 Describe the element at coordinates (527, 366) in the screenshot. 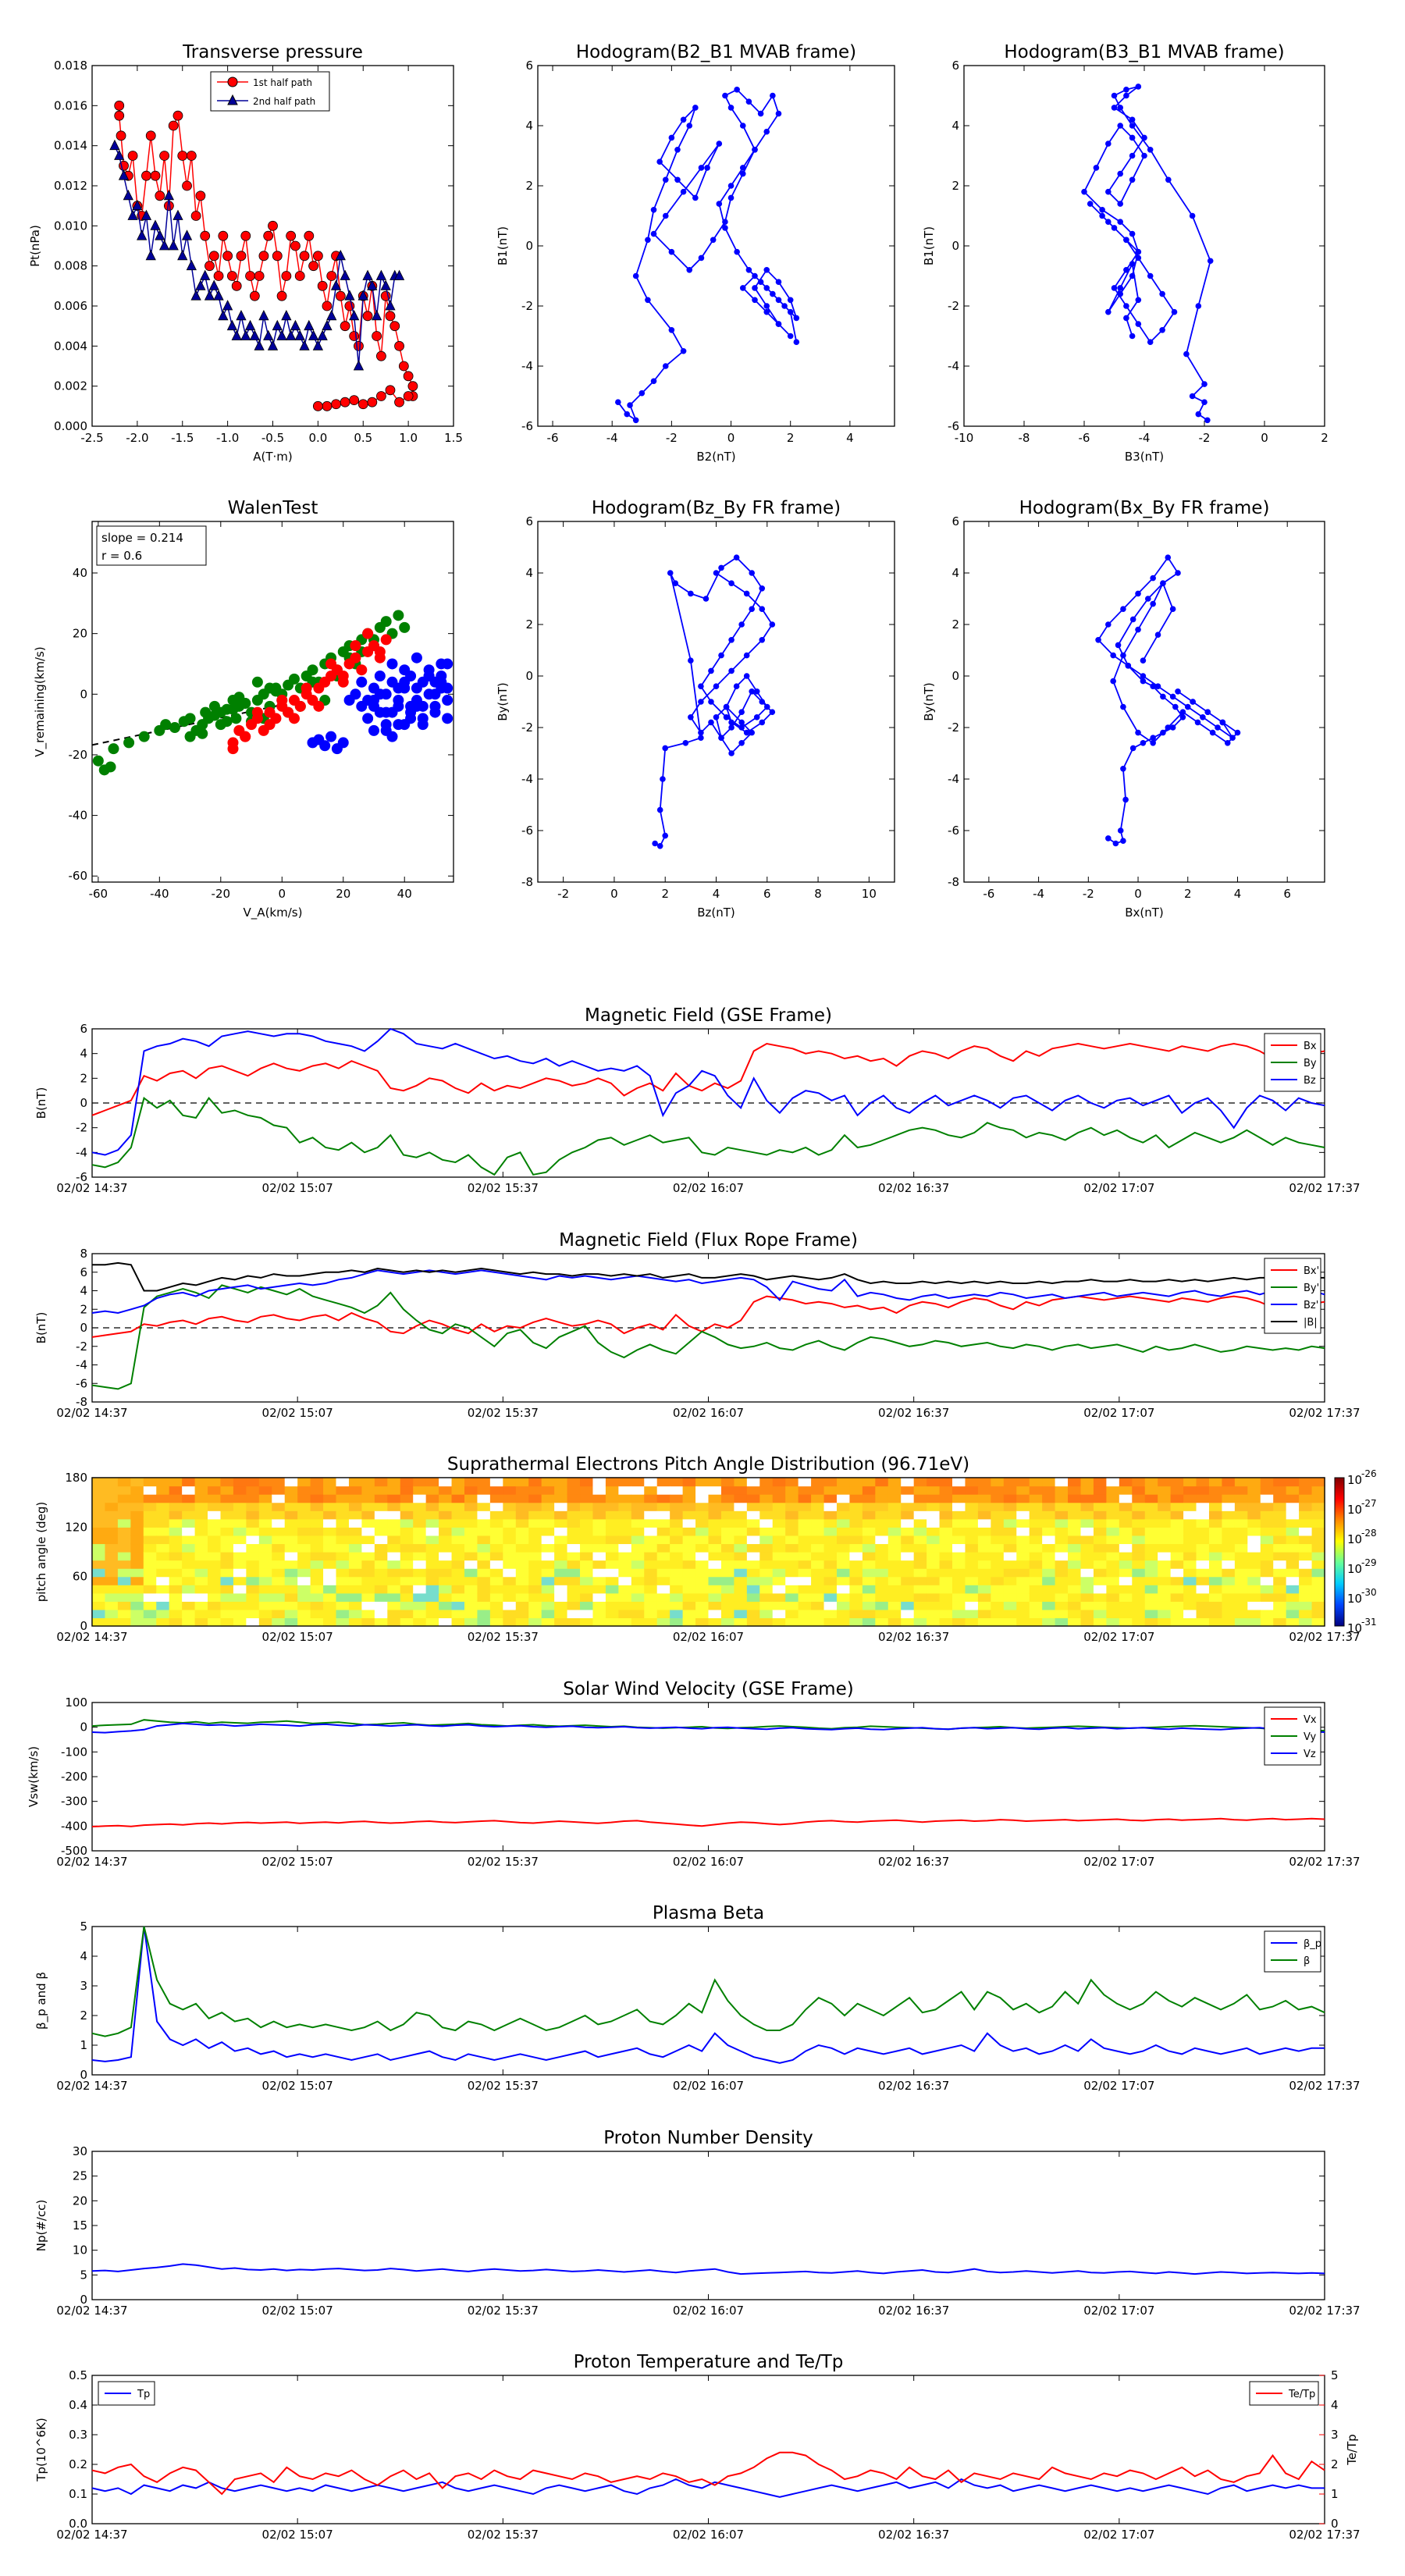

I see `y-tick-label: -4` at that location.